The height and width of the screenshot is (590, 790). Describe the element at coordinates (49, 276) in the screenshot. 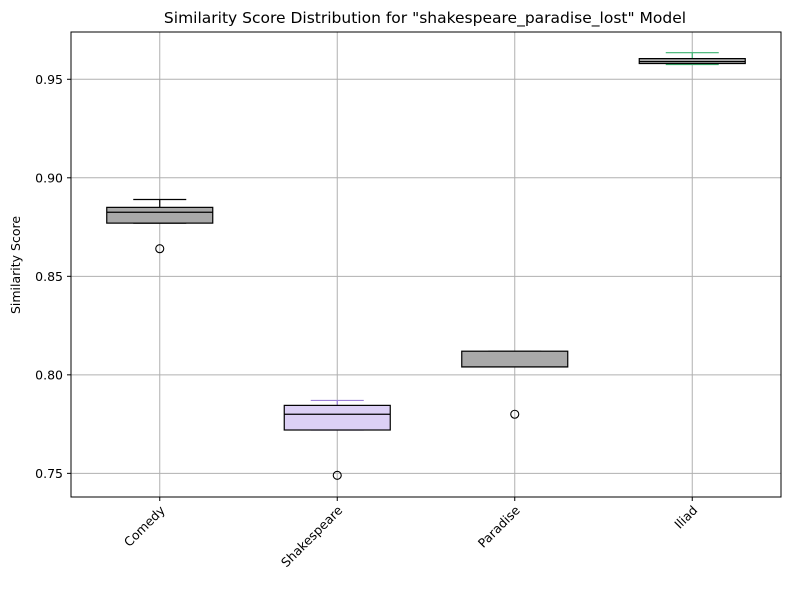

I see `y-tick-label: 0.85` at that location.